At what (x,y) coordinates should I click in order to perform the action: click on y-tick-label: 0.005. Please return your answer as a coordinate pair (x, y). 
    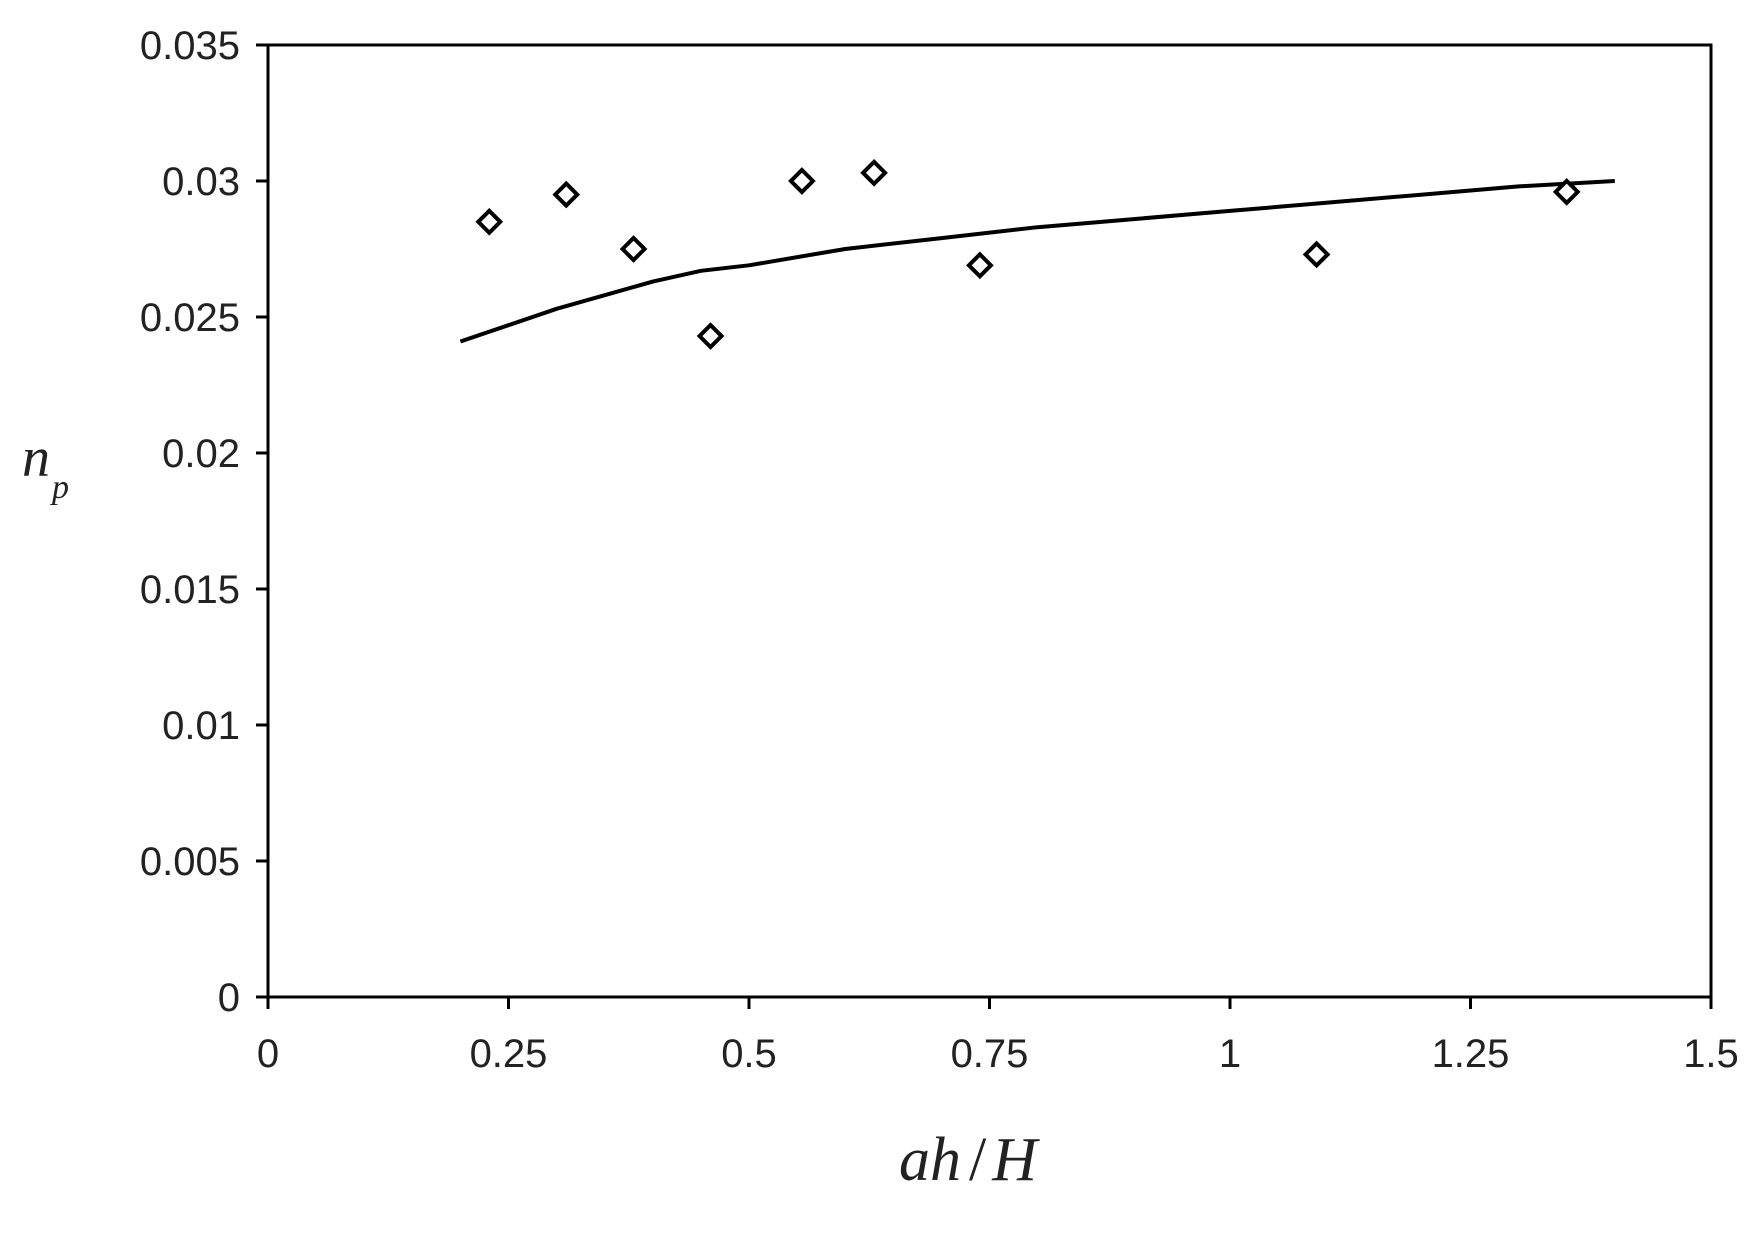
    Looking at the image, I should click on (190, 862).